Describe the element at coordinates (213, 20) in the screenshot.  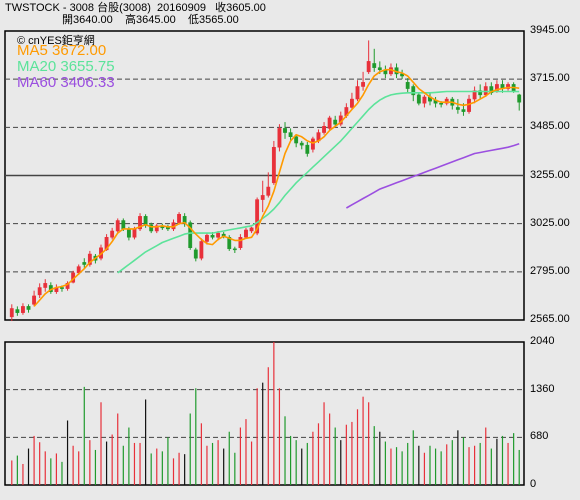
I see `low-label: 低3565.00` at that location.